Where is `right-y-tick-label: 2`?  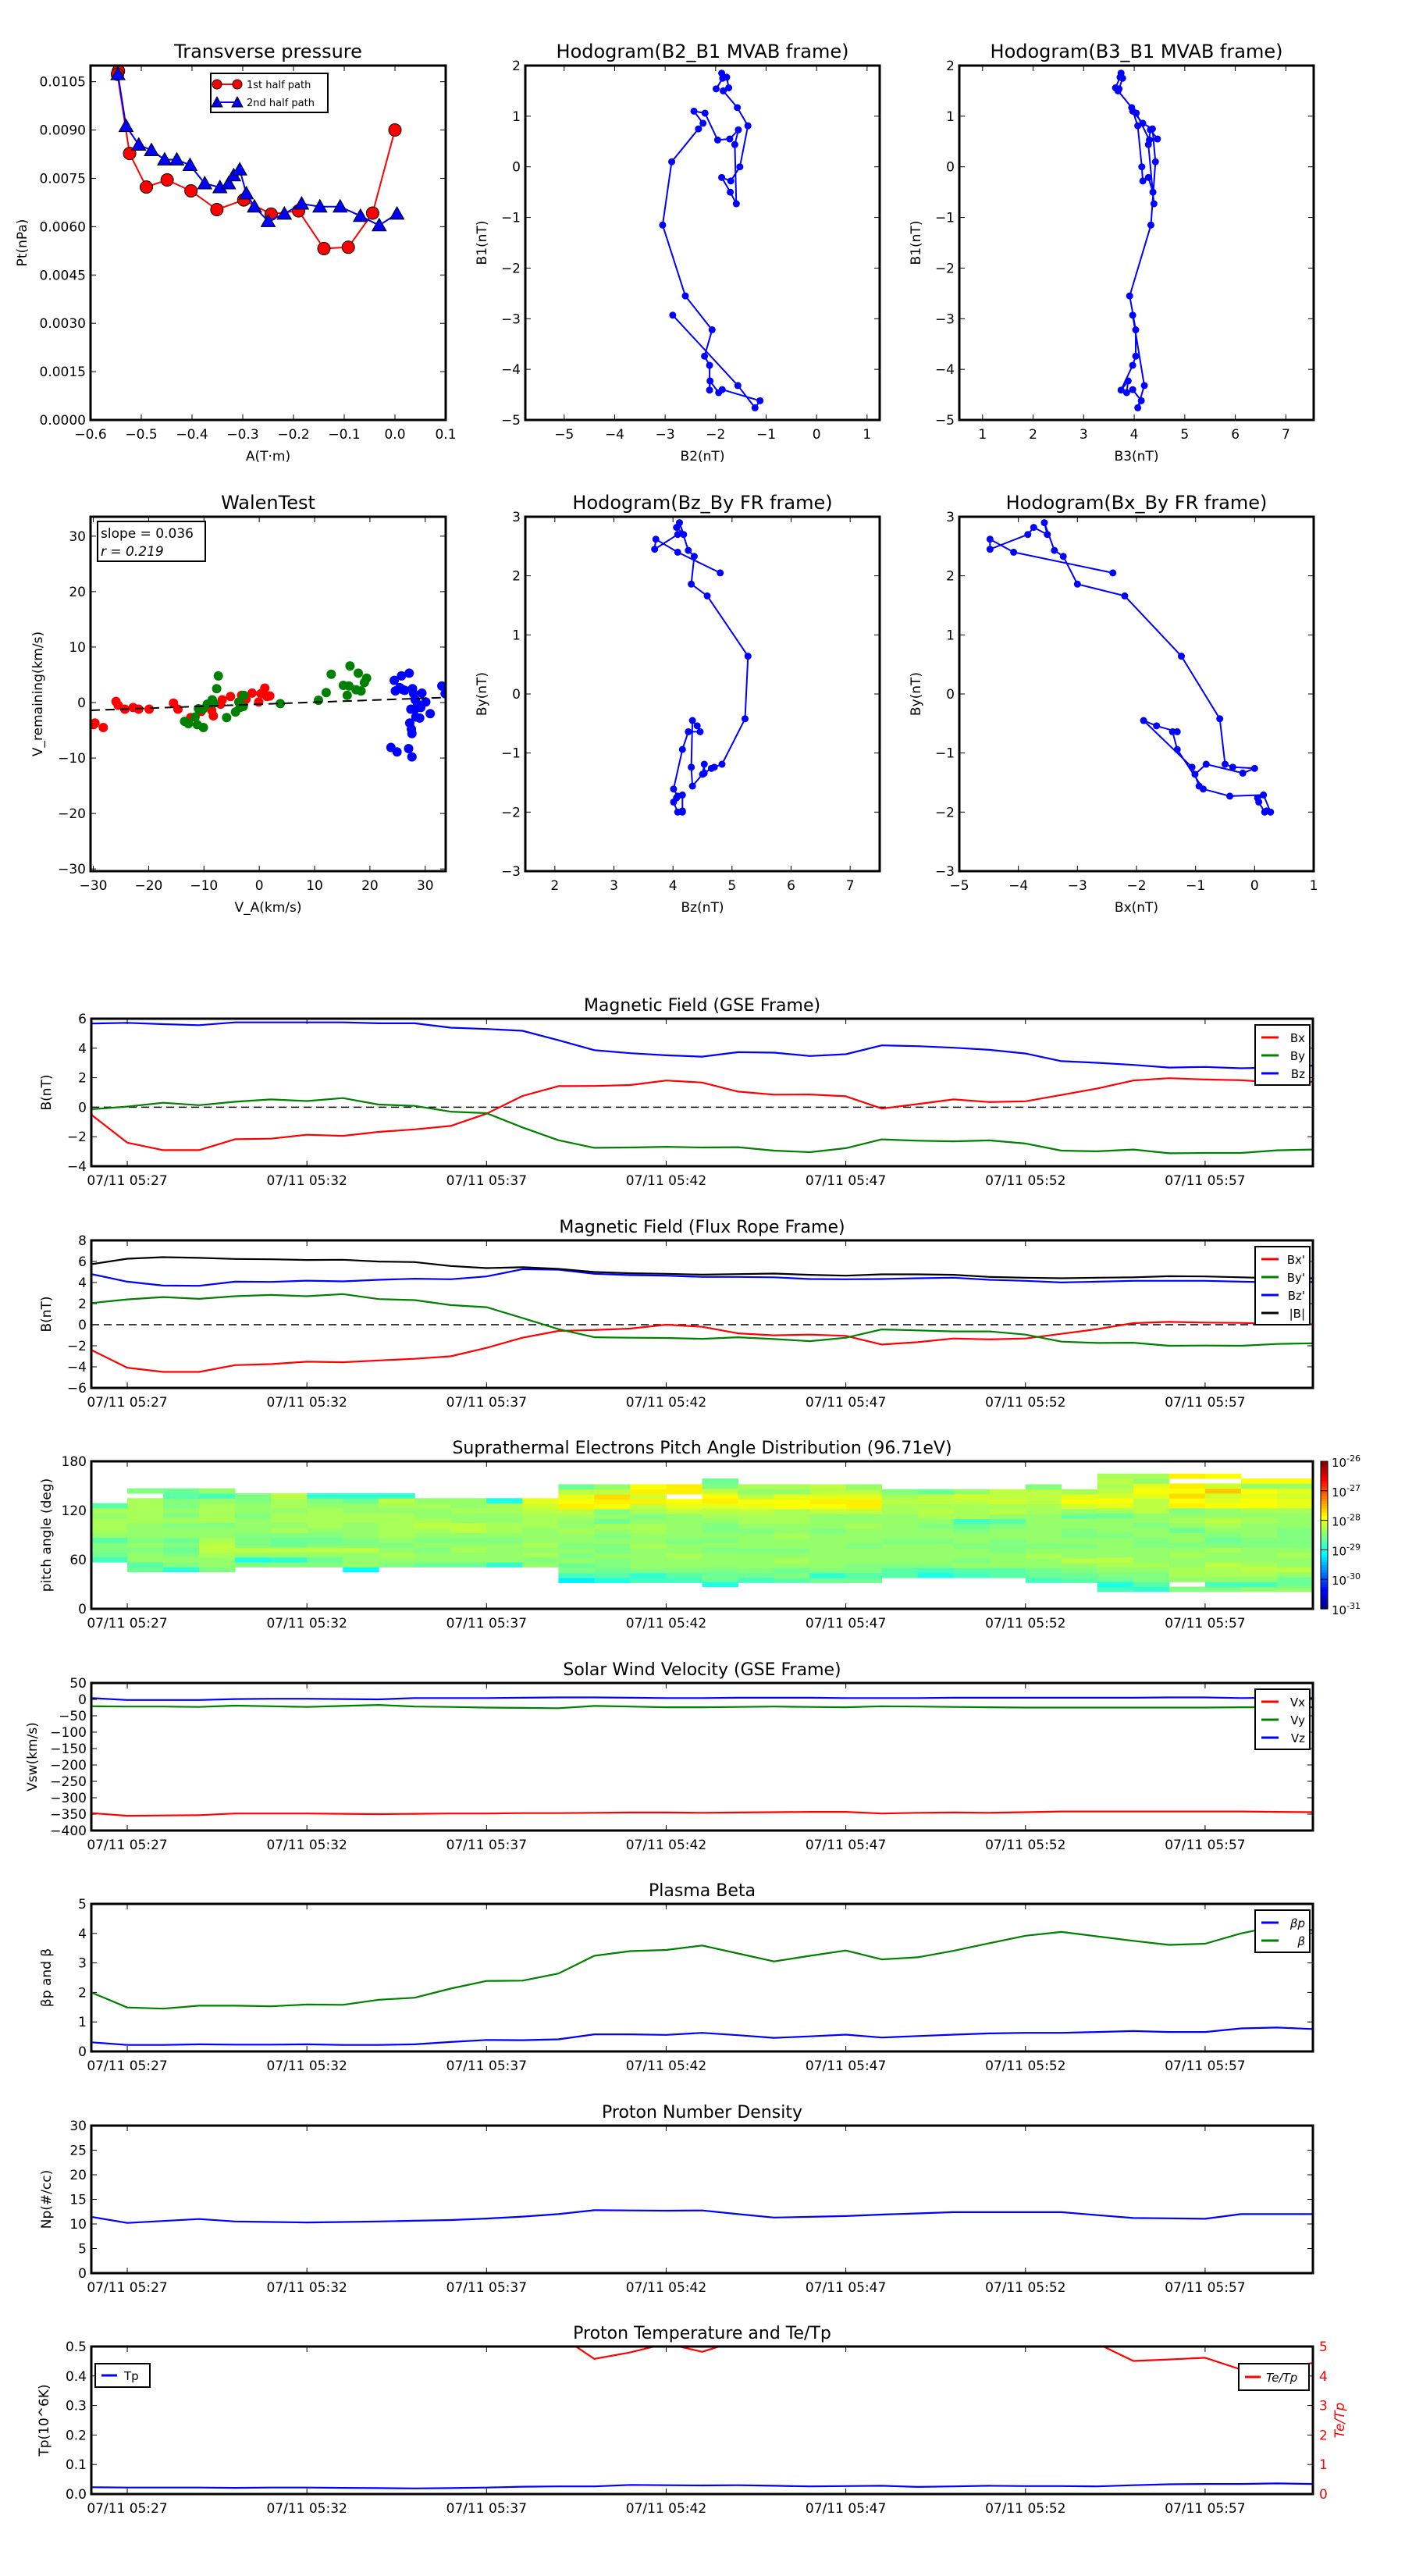 right-y-tick-label: 2 is located at coordinates (1323, 2435).